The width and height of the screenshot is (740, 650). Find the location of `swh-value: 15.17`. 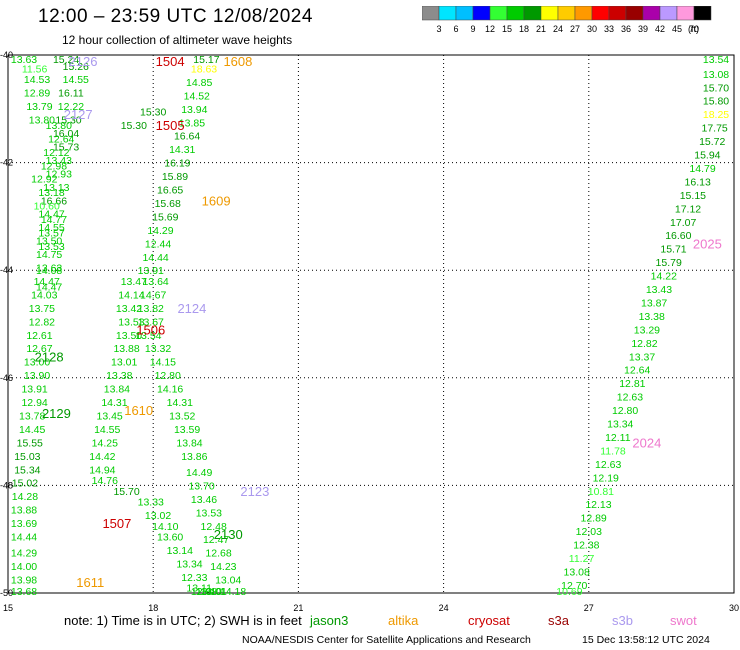

swh-value: 15.17 is located at coordinates (206, 60).